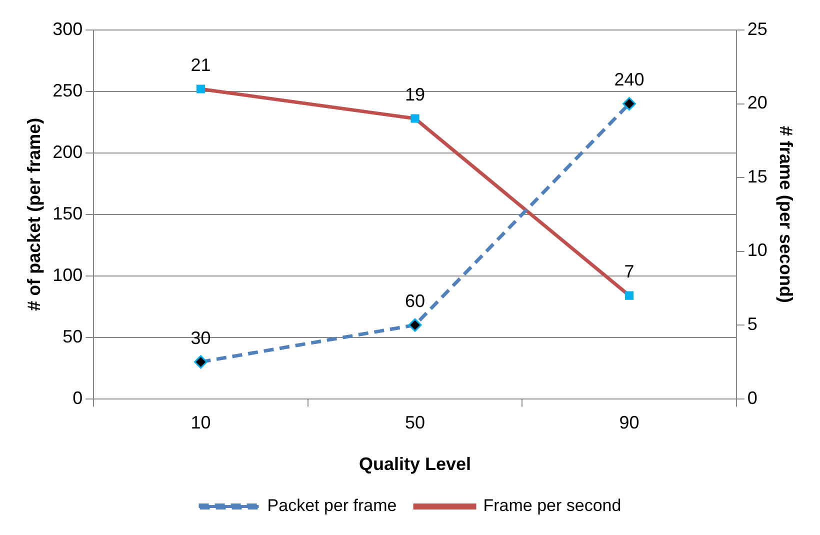 This screenshot has height=535, width=820. Describe the element at coordinates (552, 506) in the screenshot. I see `legend-label: Frame per second` at that location.